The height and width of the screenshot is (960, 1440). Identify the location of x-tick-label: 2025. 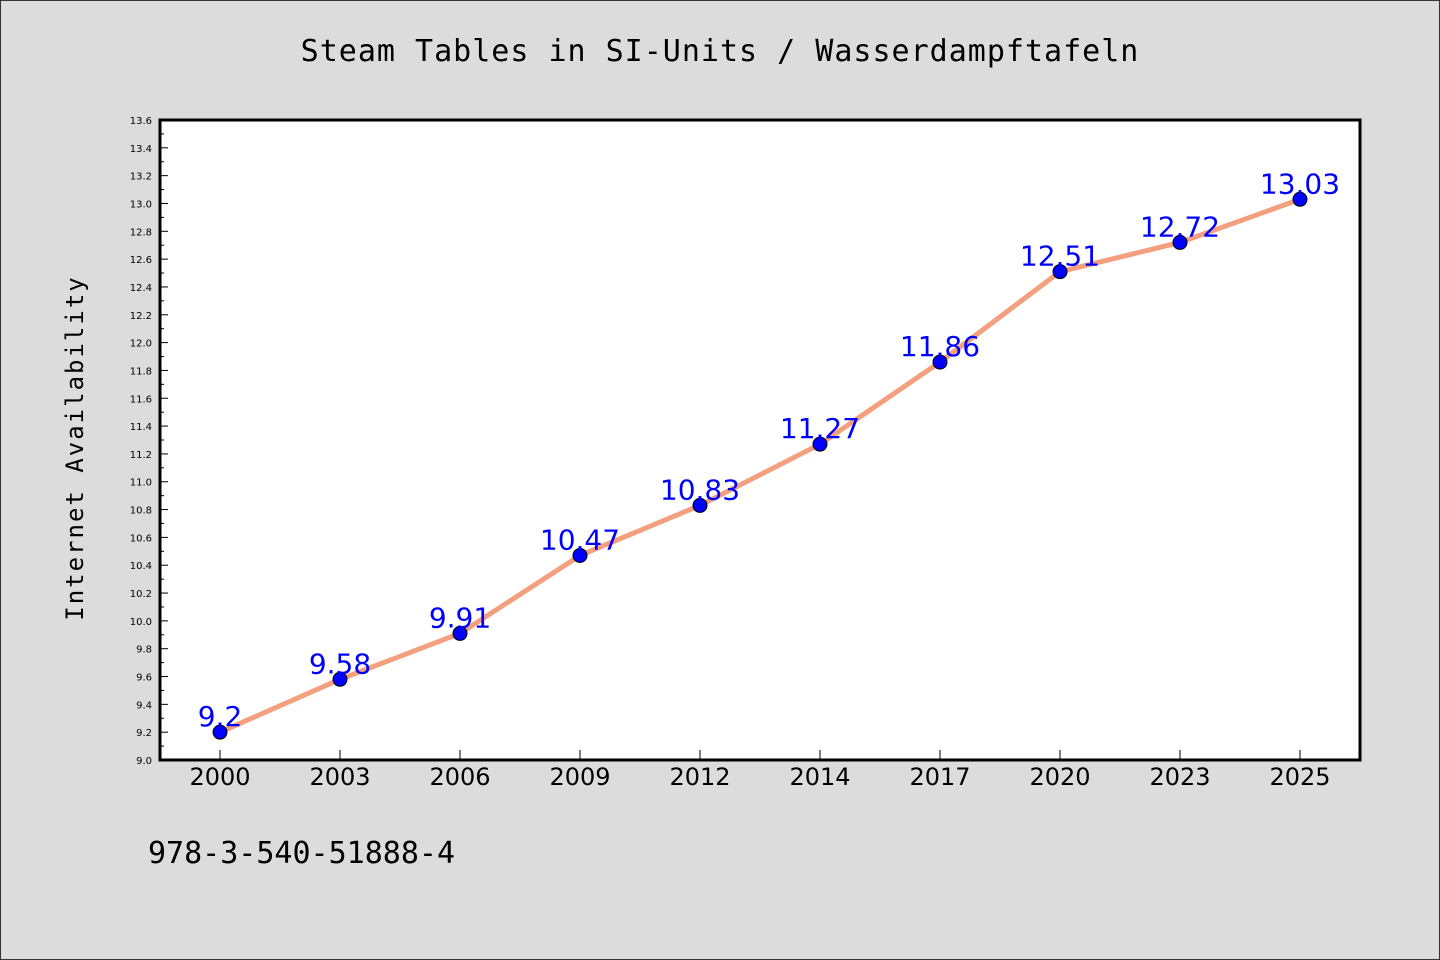
(1299, 777).